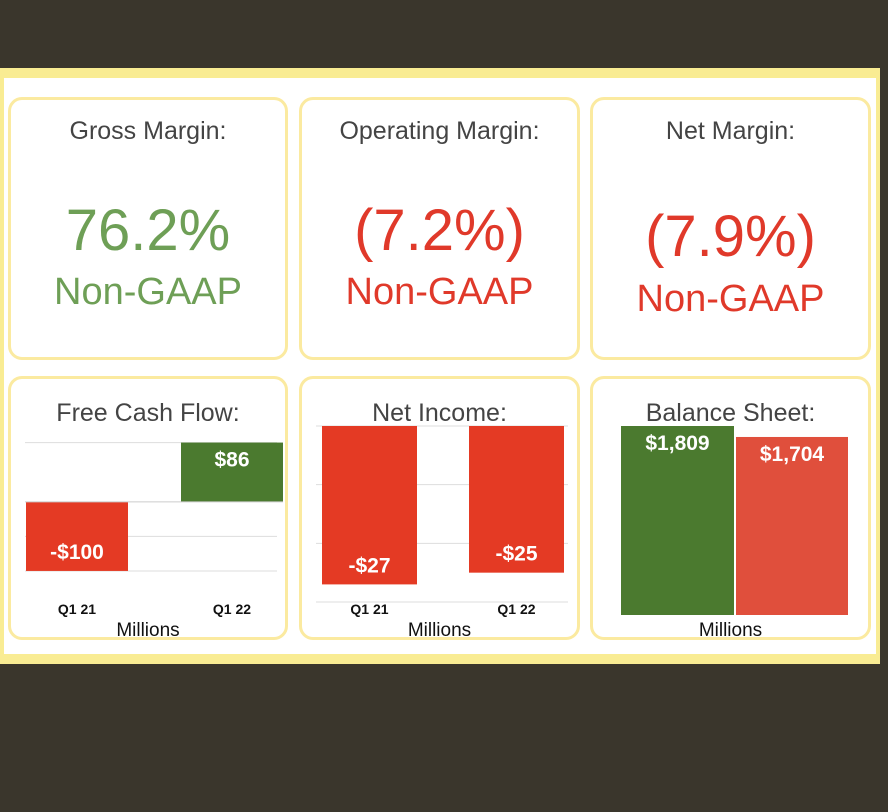 The height and width of the screenshot is (812, 888). I want to click on data-label: -$25, so click(516, 554).